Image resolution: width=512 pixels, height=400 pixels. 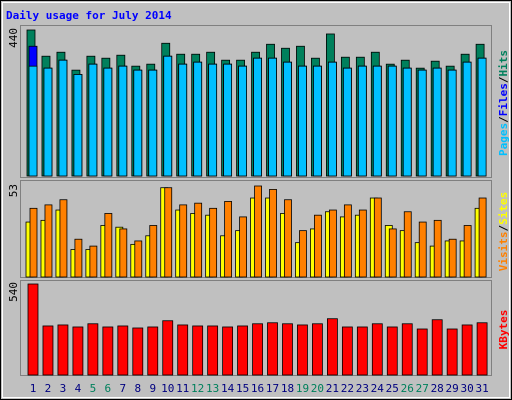 I want to click on x-tick-label: 23, so click(x=362, y=388).